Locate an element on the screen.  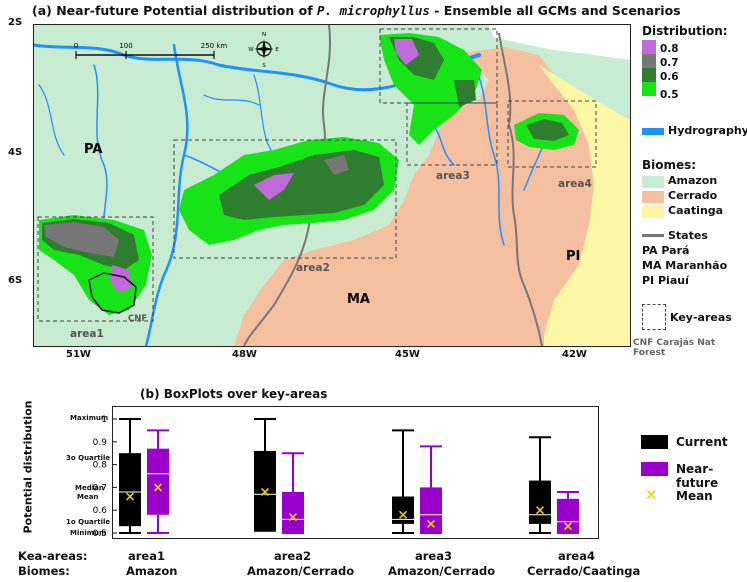
boxplot-canvas: 0.5 0.6 0.7 0.8 0.9 1 is located at coordinates (336, 477).